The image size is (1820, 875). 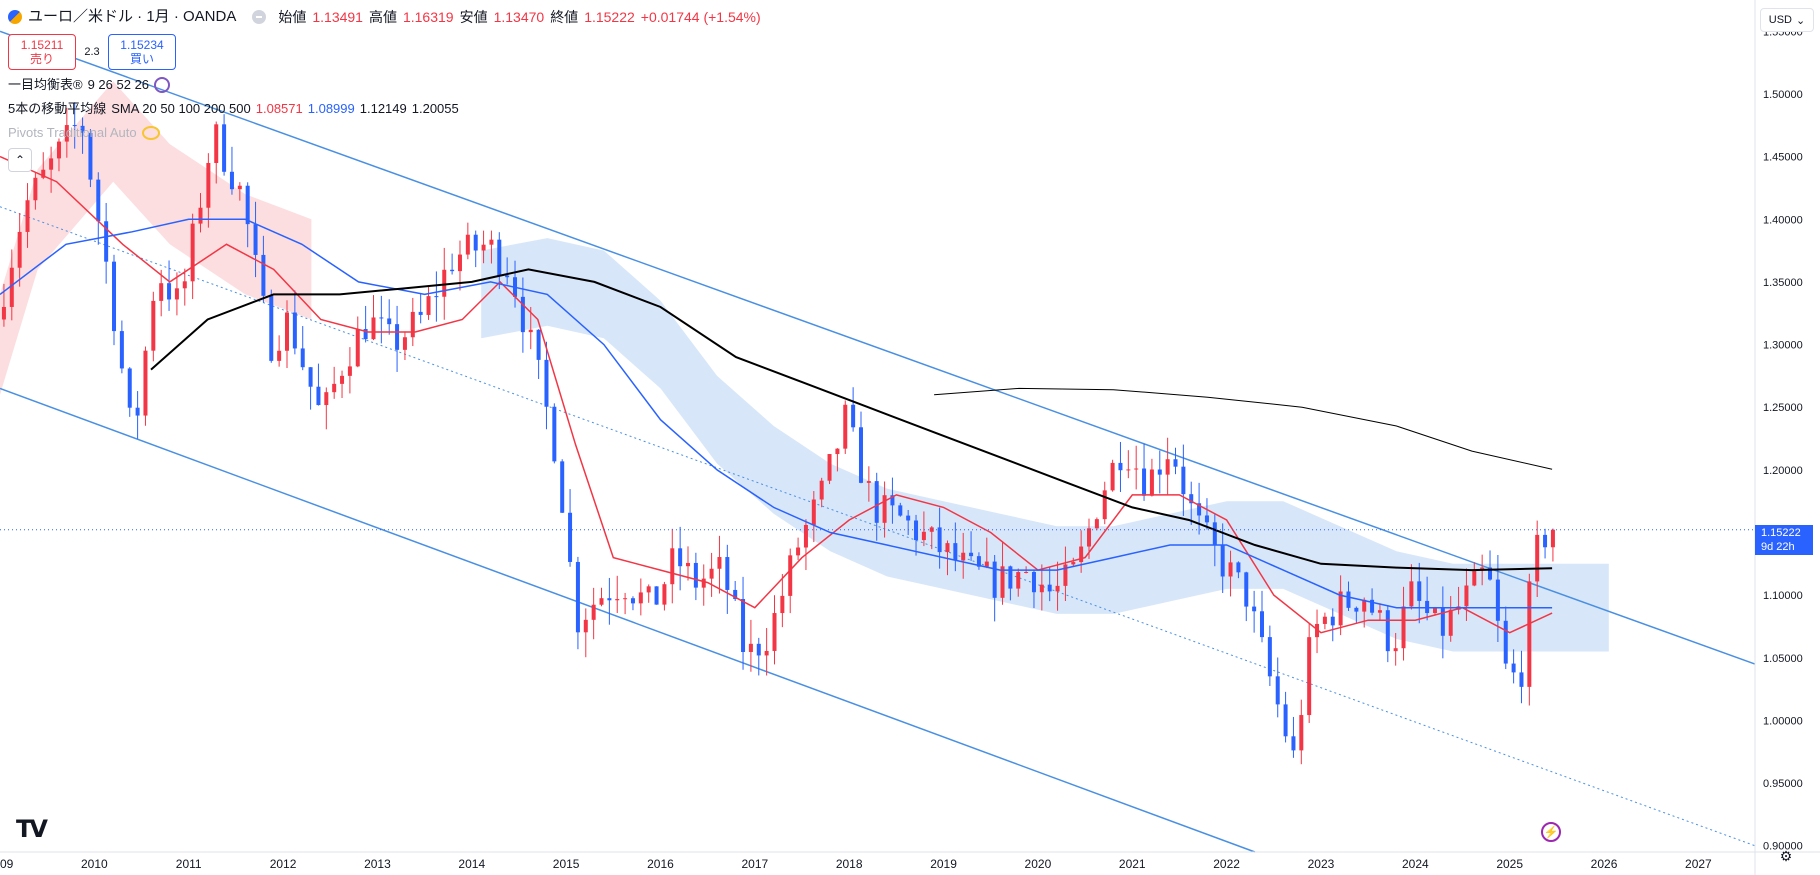 What do you see at coordinates (259, 17) in the screenshot?
I see `collapse-legend-button` at bounding box center [259, 17].